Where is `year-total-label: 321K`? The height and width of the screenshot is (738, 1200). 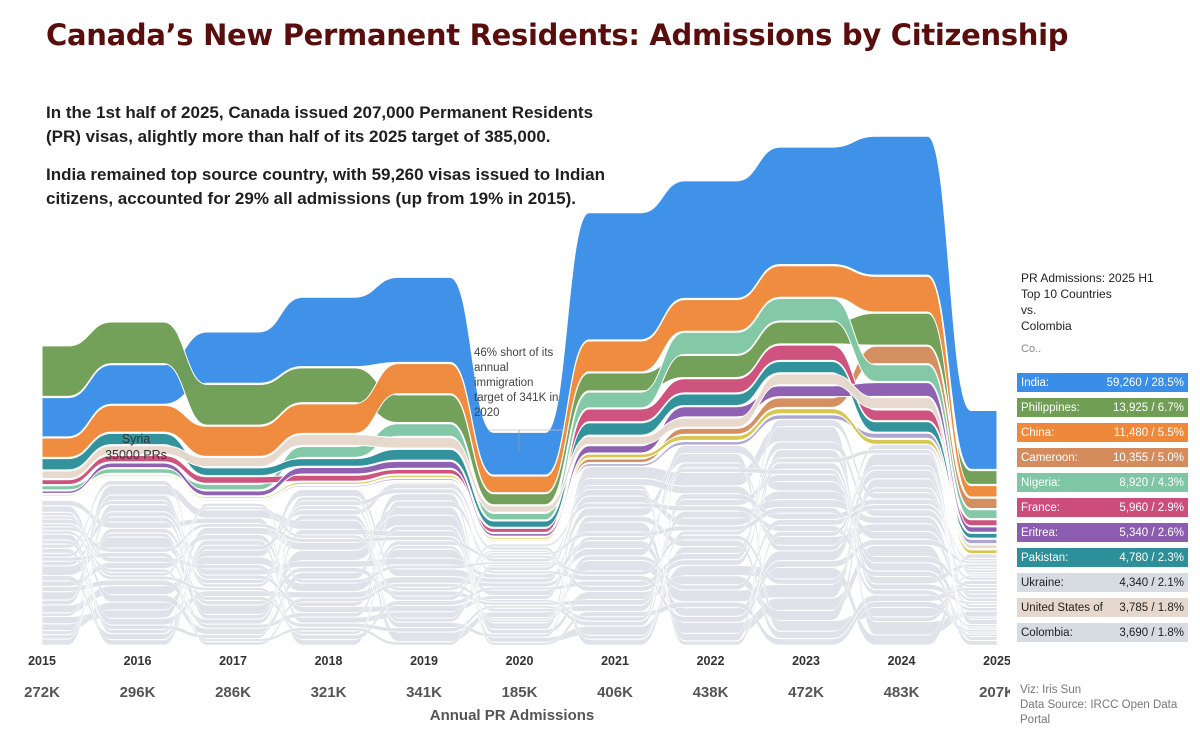 year-total-label: 321K is located at coordinates (329, 692).